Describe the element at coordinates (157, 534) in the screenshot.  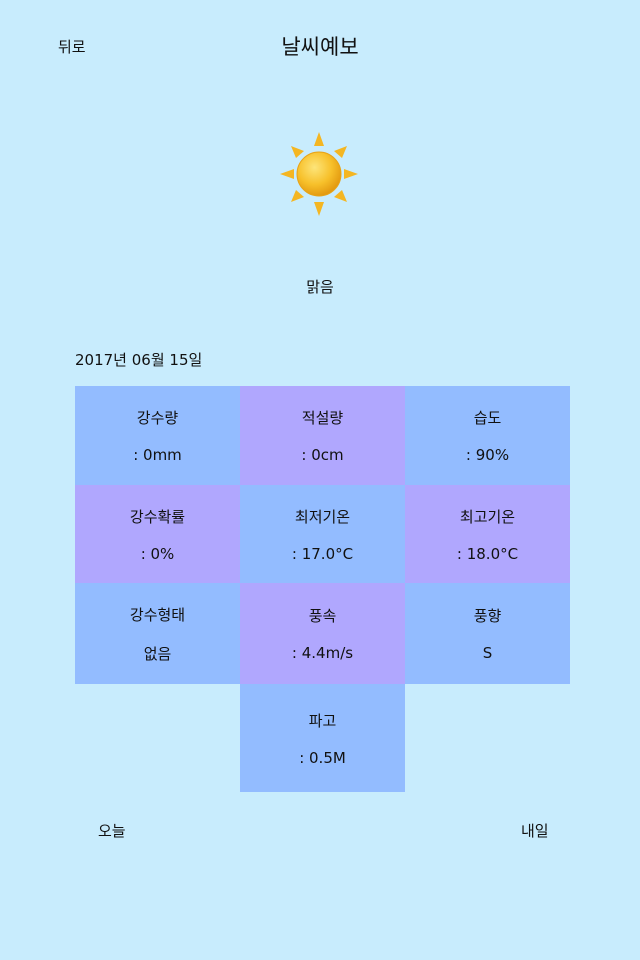
I see `precip-probability-cell: 강수확률 : 0%` at that location.